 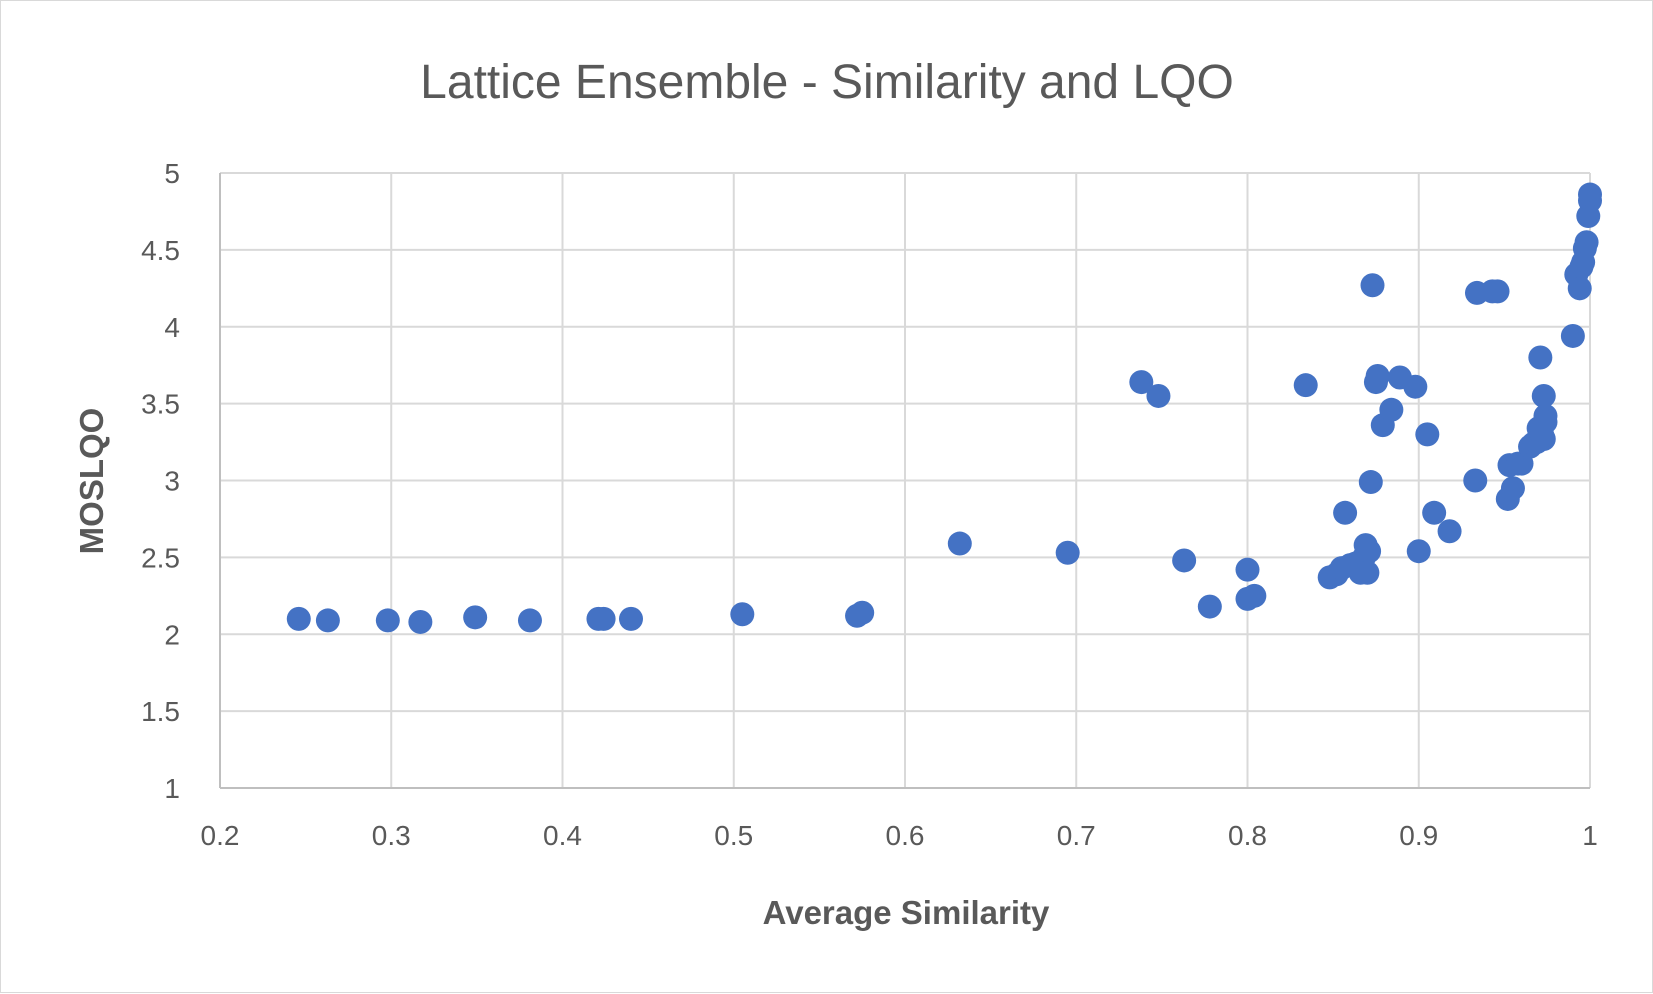 What do you see at coordinates (1590, 835) in the screenshot?
I see `x-tick-label: 1` at bounding box center [1590, 835].